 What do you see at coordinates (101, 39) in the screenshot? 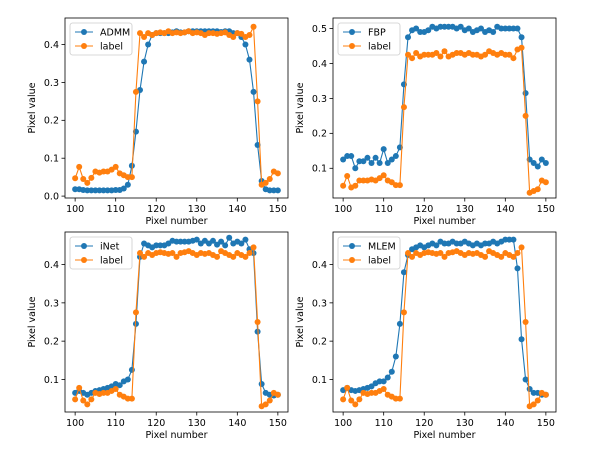
I see `legend: ADMM label` at bounding box center [101, 39].